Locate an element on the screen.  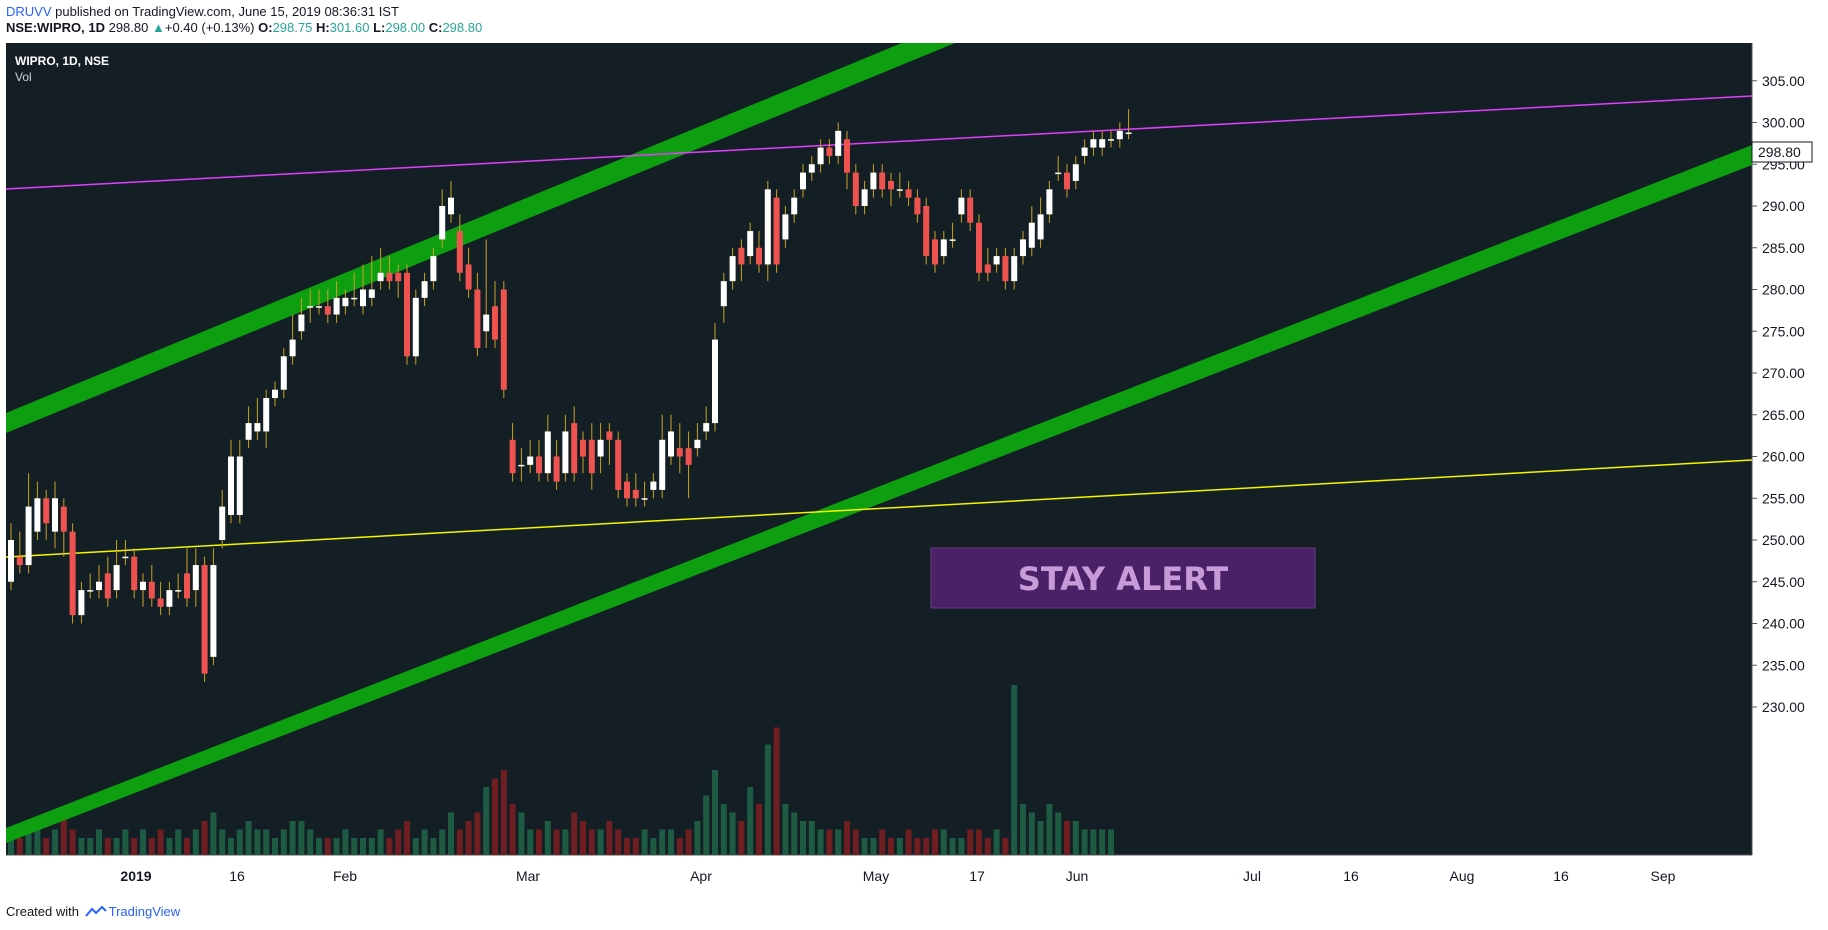
y-tick-label: 230.00 is located at coordinates (1783, 707).